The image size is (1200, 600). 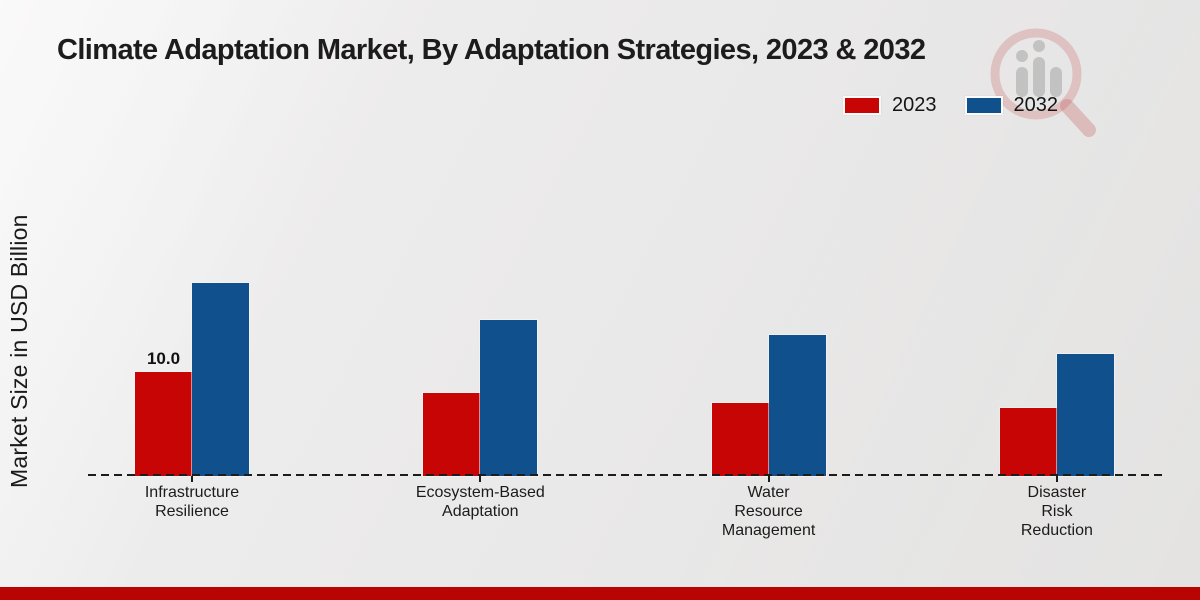 What do you see at coordinates (480, 502) in the screenshot?
I see `category-label: Ecosystem-Based Adaptation` at bounding box center [480, 502].